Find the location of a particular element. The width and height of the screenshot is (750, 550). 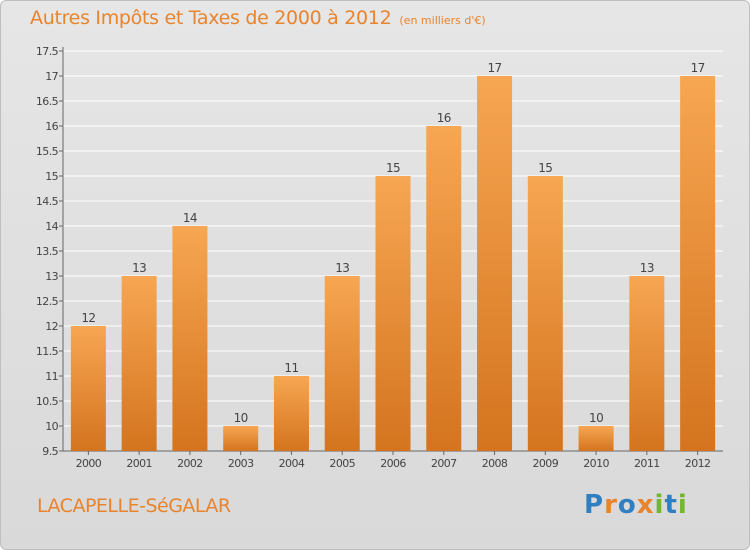

x-tick-label: 2003 is located at coordinates (241, 463).